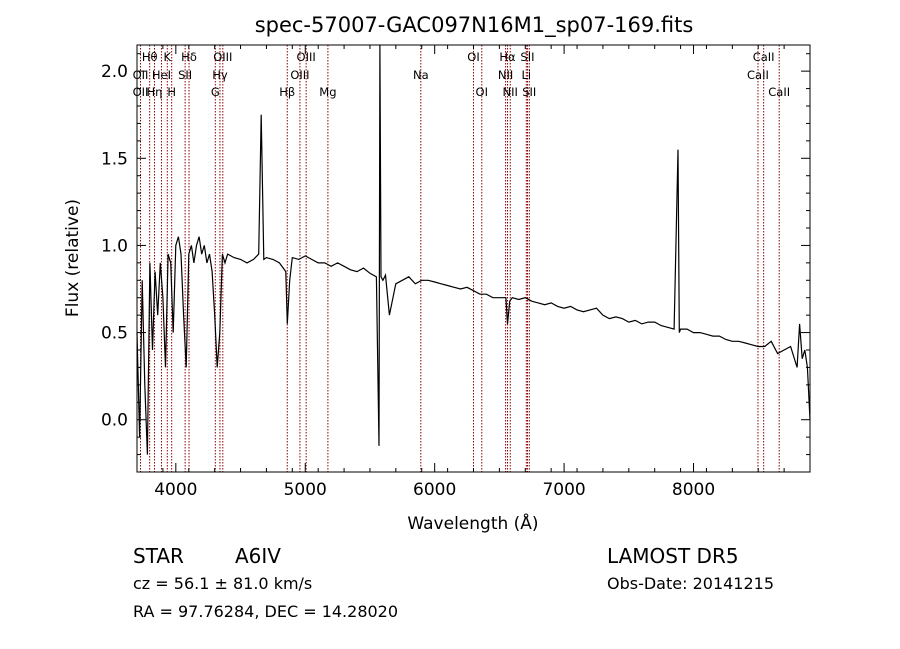 The height and width of the screenshot is (649, 900). What do you see at coordinates (507, 57) in the screenshot?
I see `spectral-line-label: Hα` at bounding box center [507, 57].